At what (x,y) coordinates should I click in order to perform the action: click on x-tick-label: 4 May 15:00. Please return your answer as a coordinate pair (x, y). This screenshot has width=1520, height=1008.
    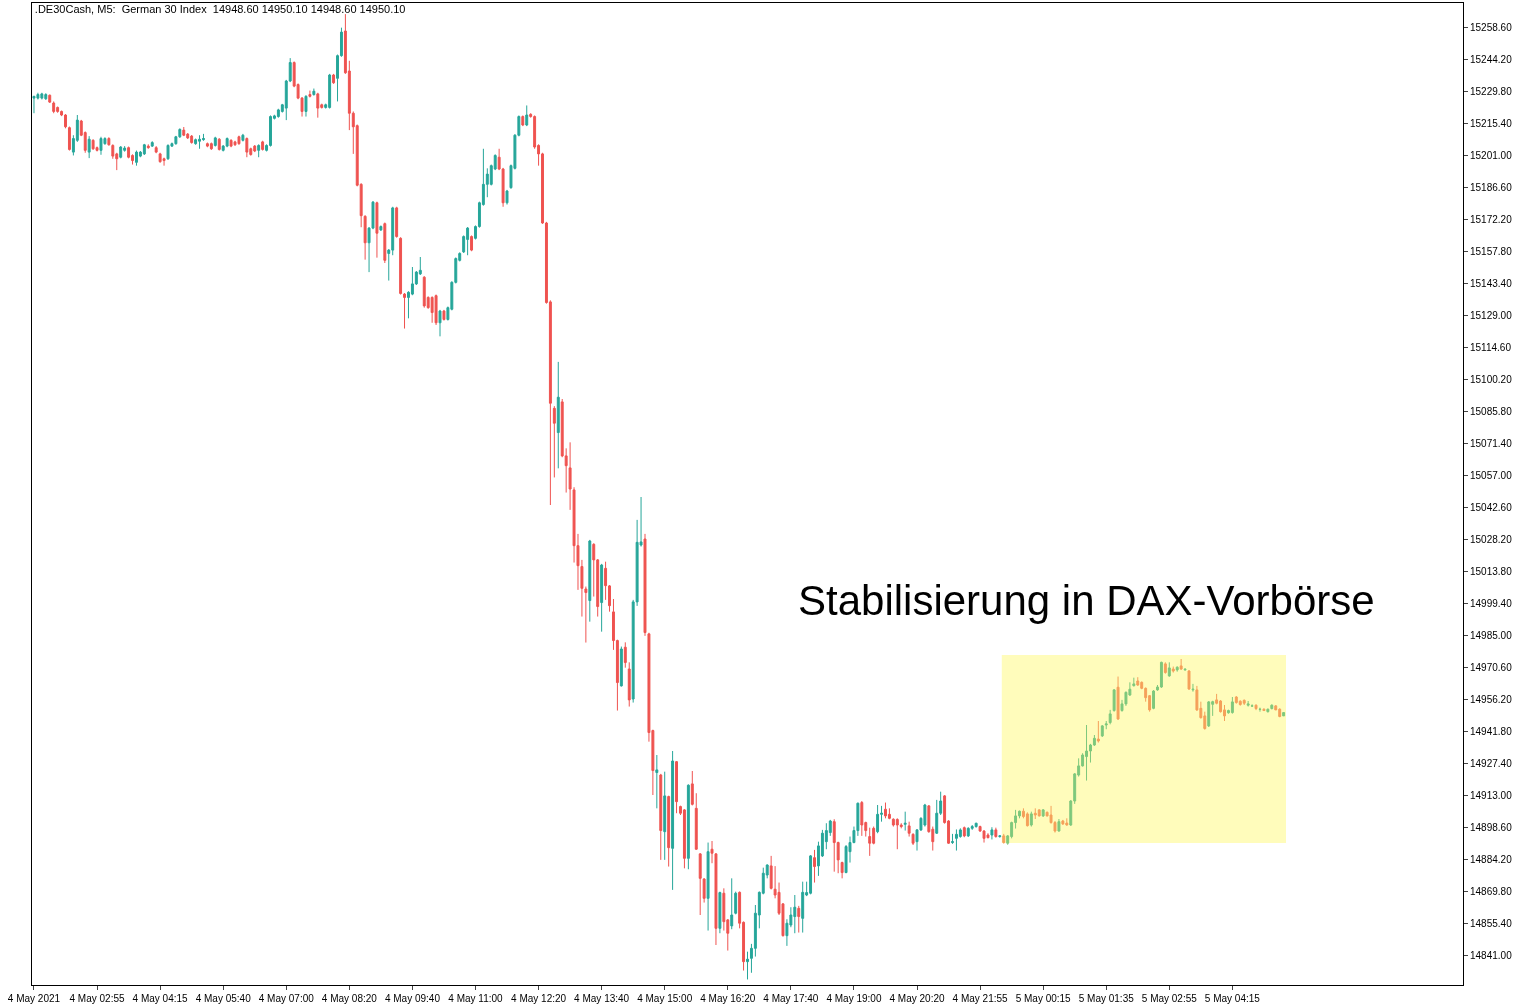
    Looking at the image, I should click on (665, 998).